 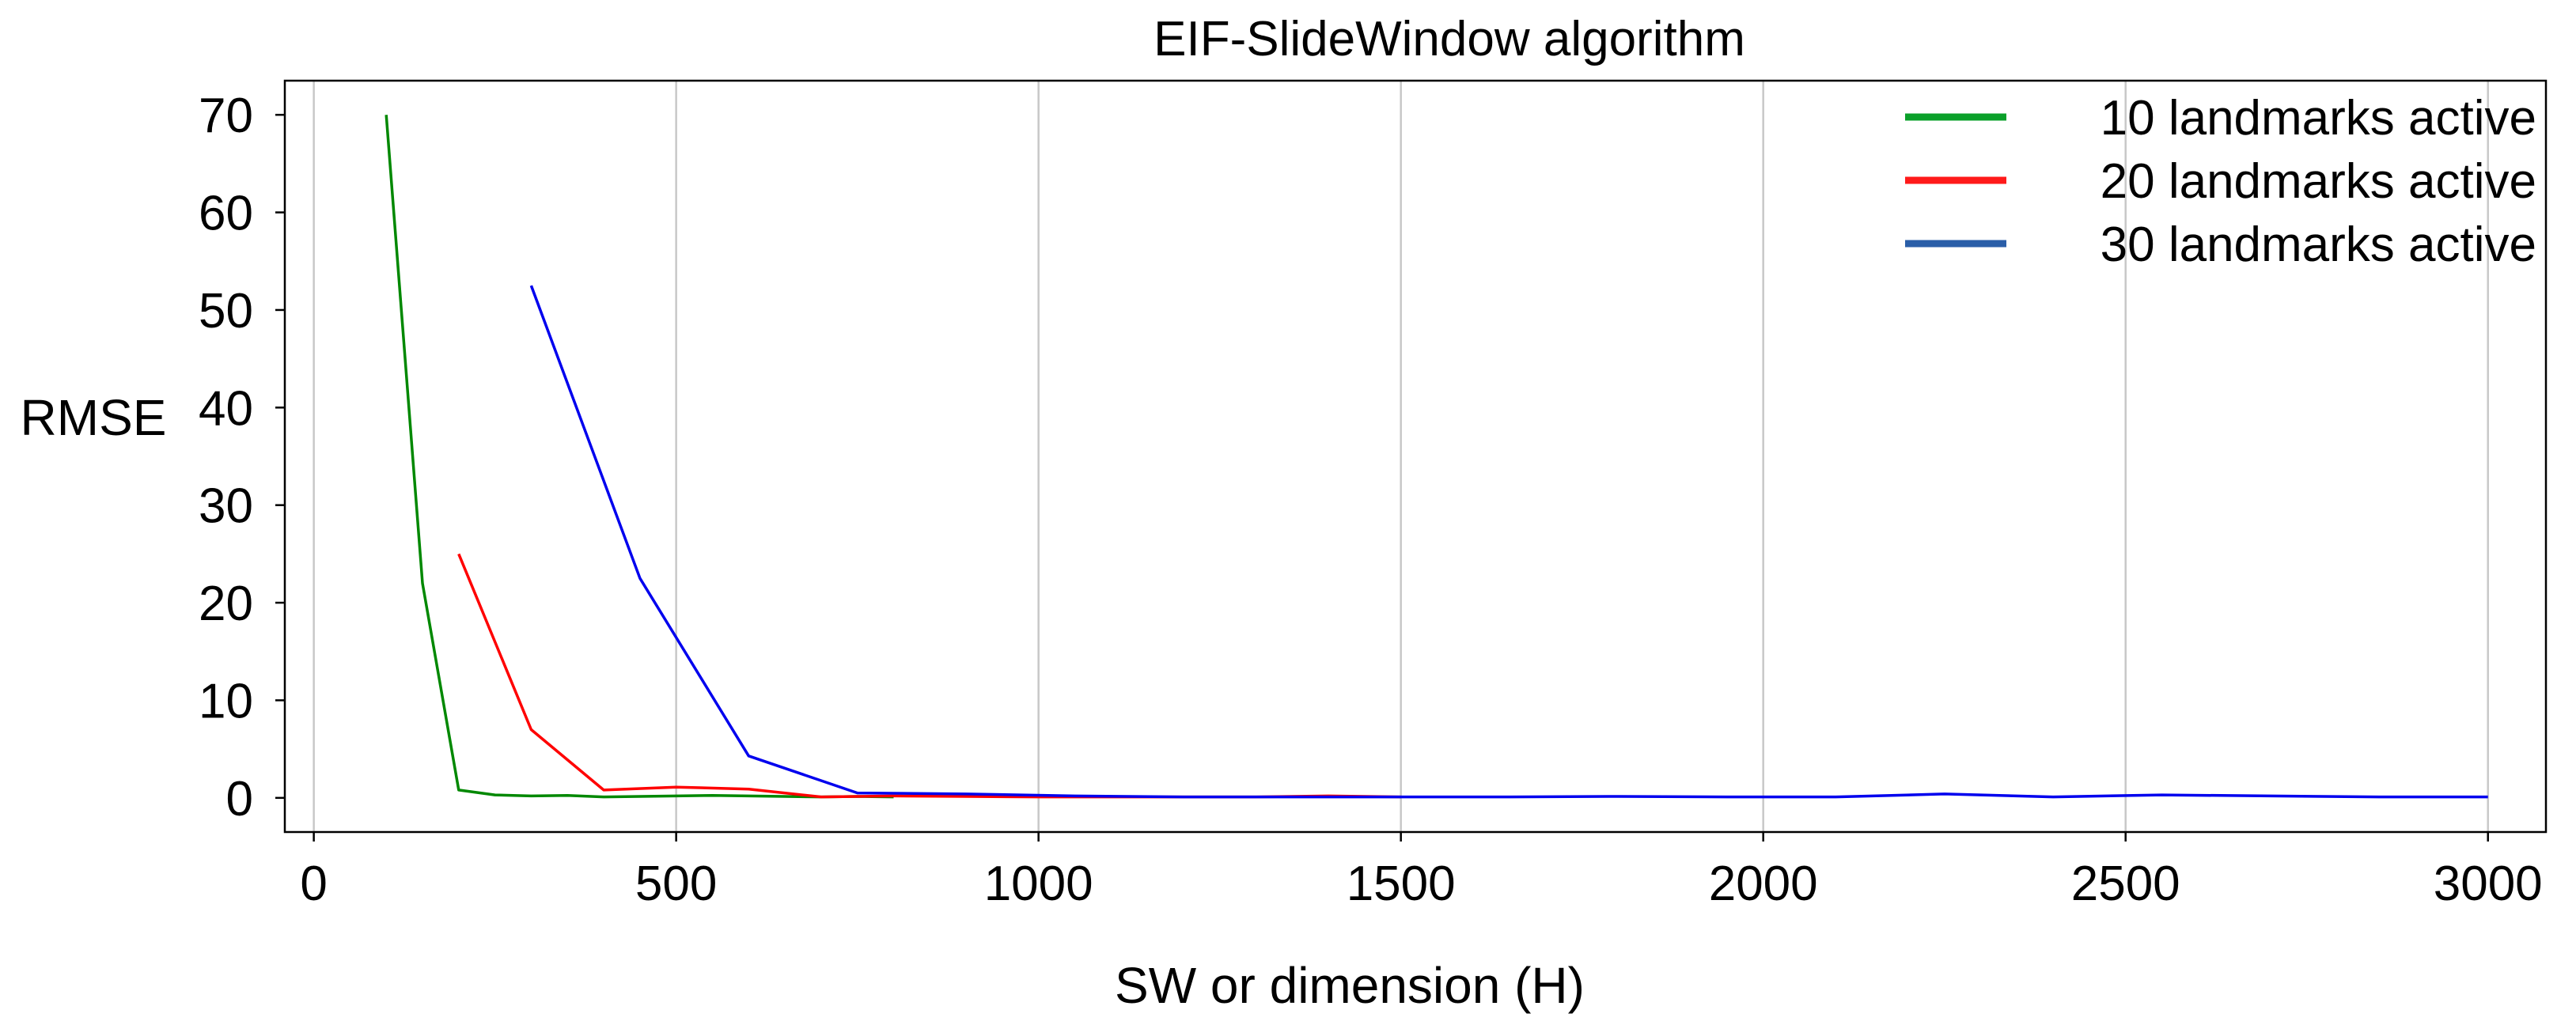 I want to click on y-tick-label: 0, so click(x=239, y=799).